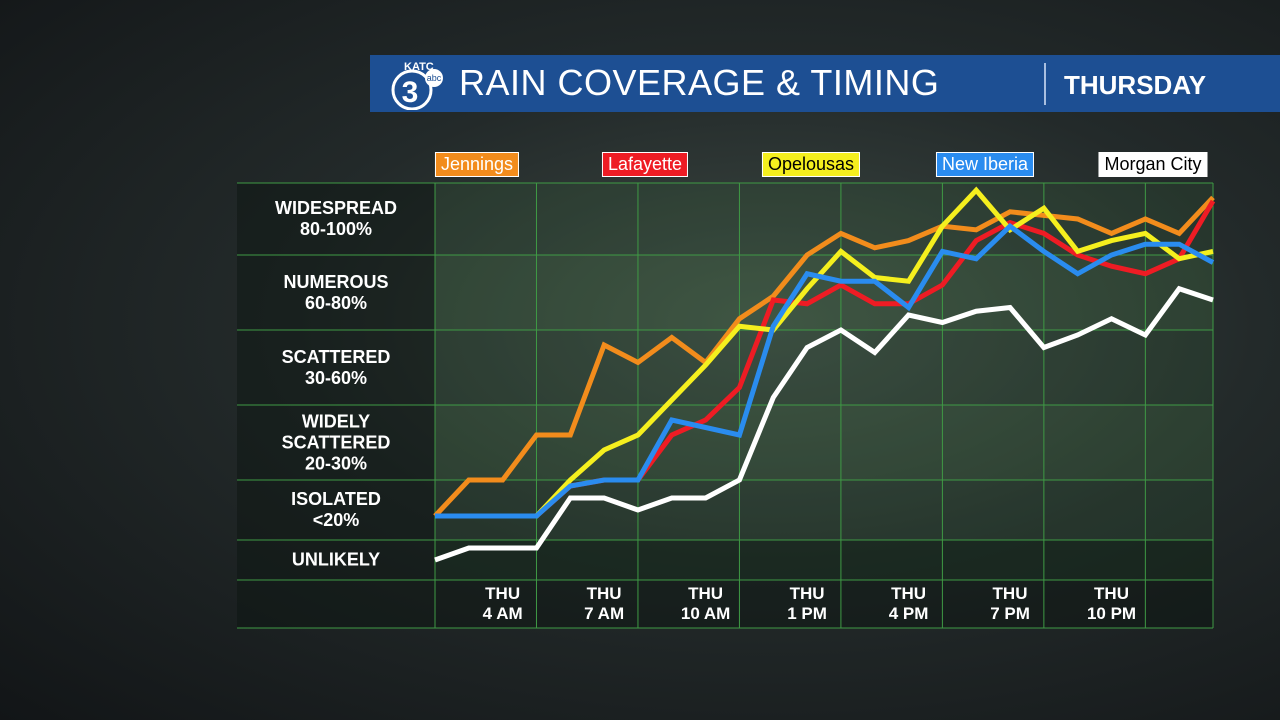 Image resolution: width=1280 pixels, height=720 pixels. What do you see at coordinates (807, 603) in the screenshot?
I see `x-tick-label: THU 1 PM` at bounding box center [807, 603].